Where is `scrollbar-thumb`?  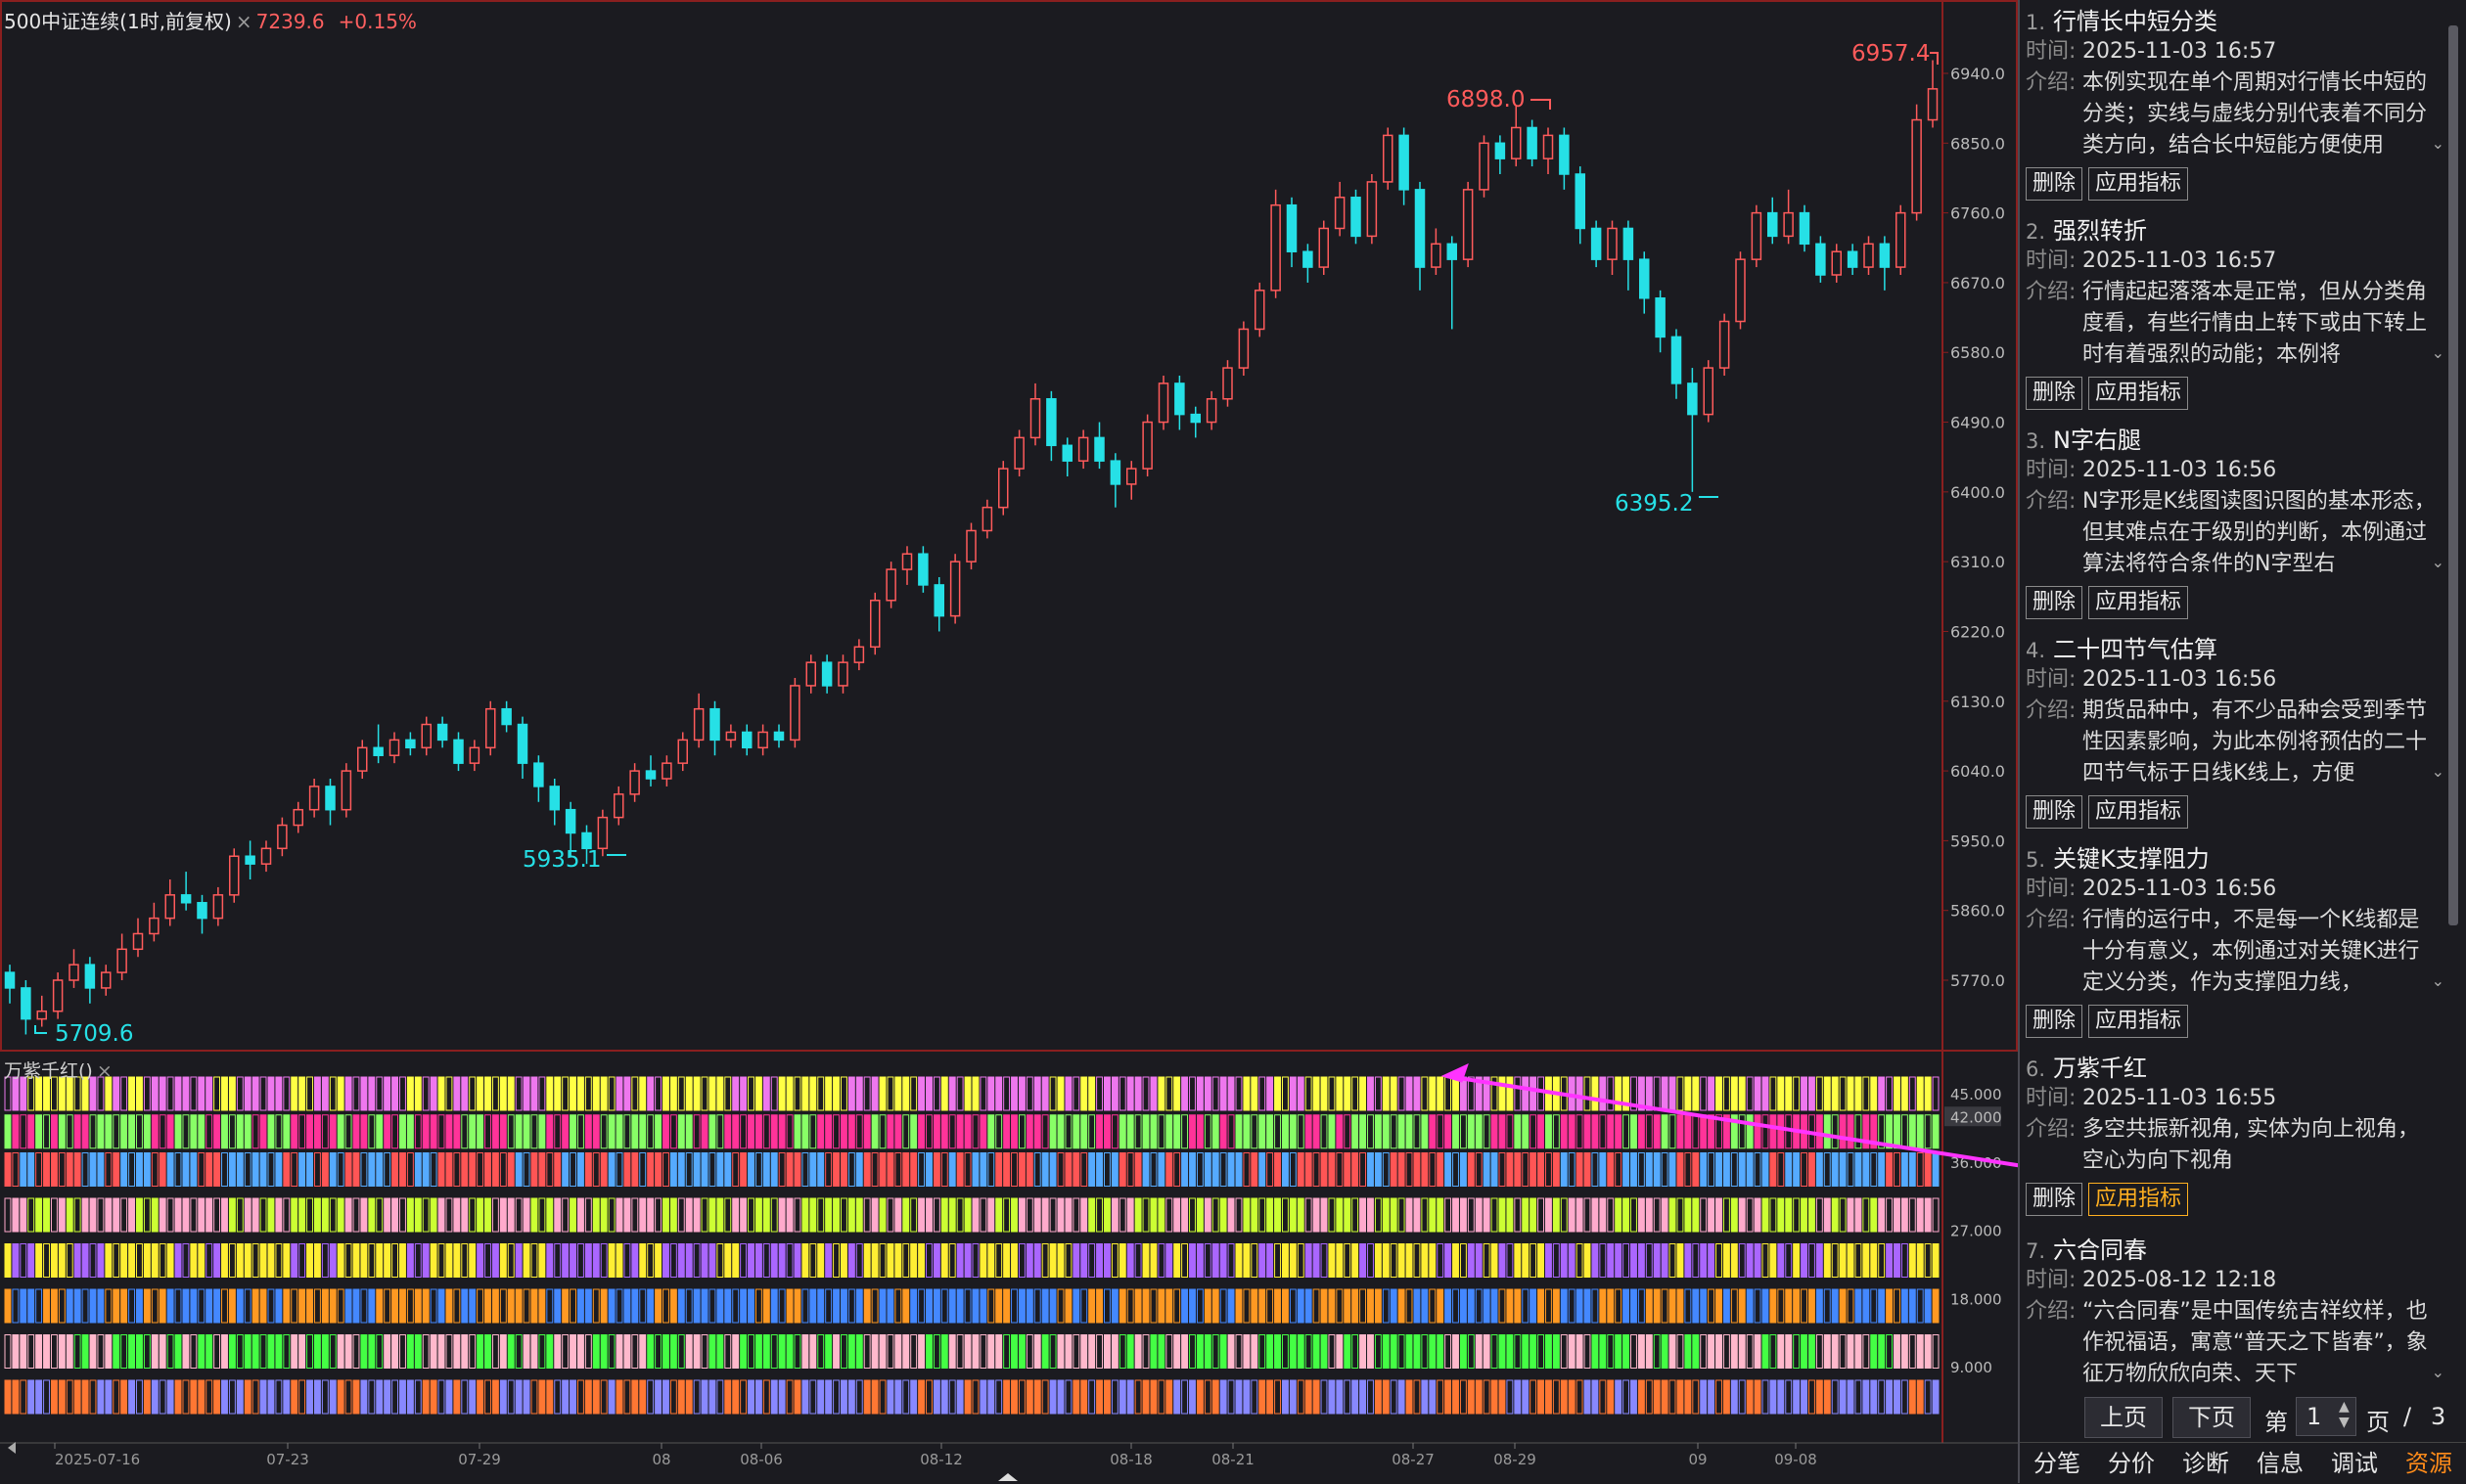
scrollbar-thumb is located at coordinates (2453, 475).